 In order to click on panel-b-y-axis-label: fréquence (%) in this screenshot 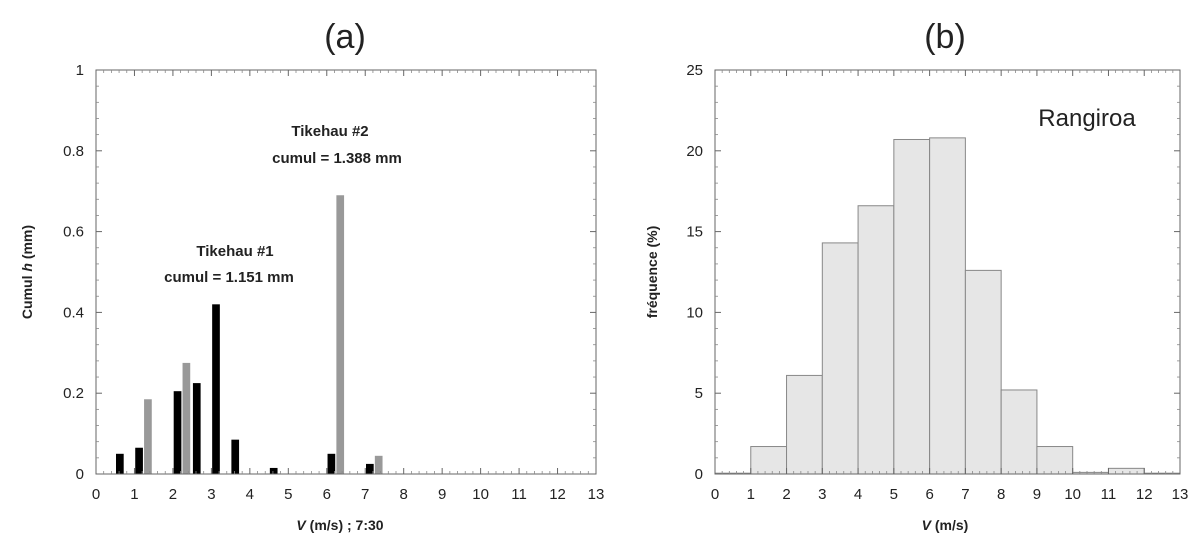, I will do `click(652, 272)`.